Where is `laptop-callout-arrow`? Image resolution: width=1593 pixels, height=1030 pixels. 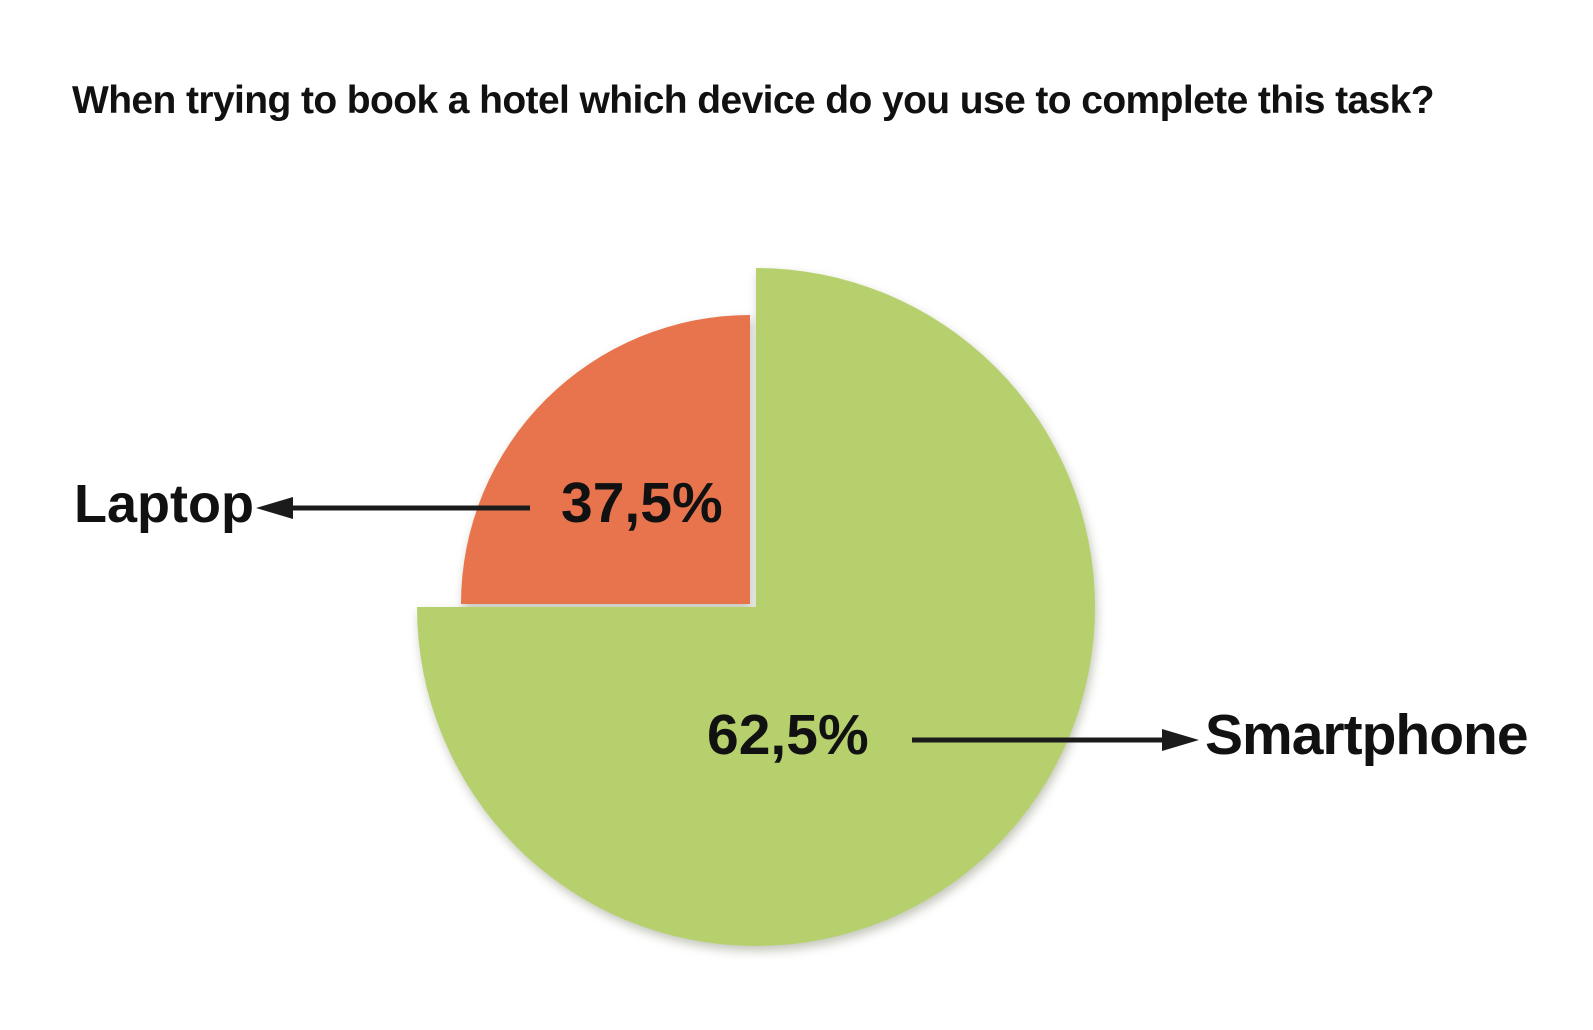
laptop-callout-arrow is located at coordinates (393, 508).